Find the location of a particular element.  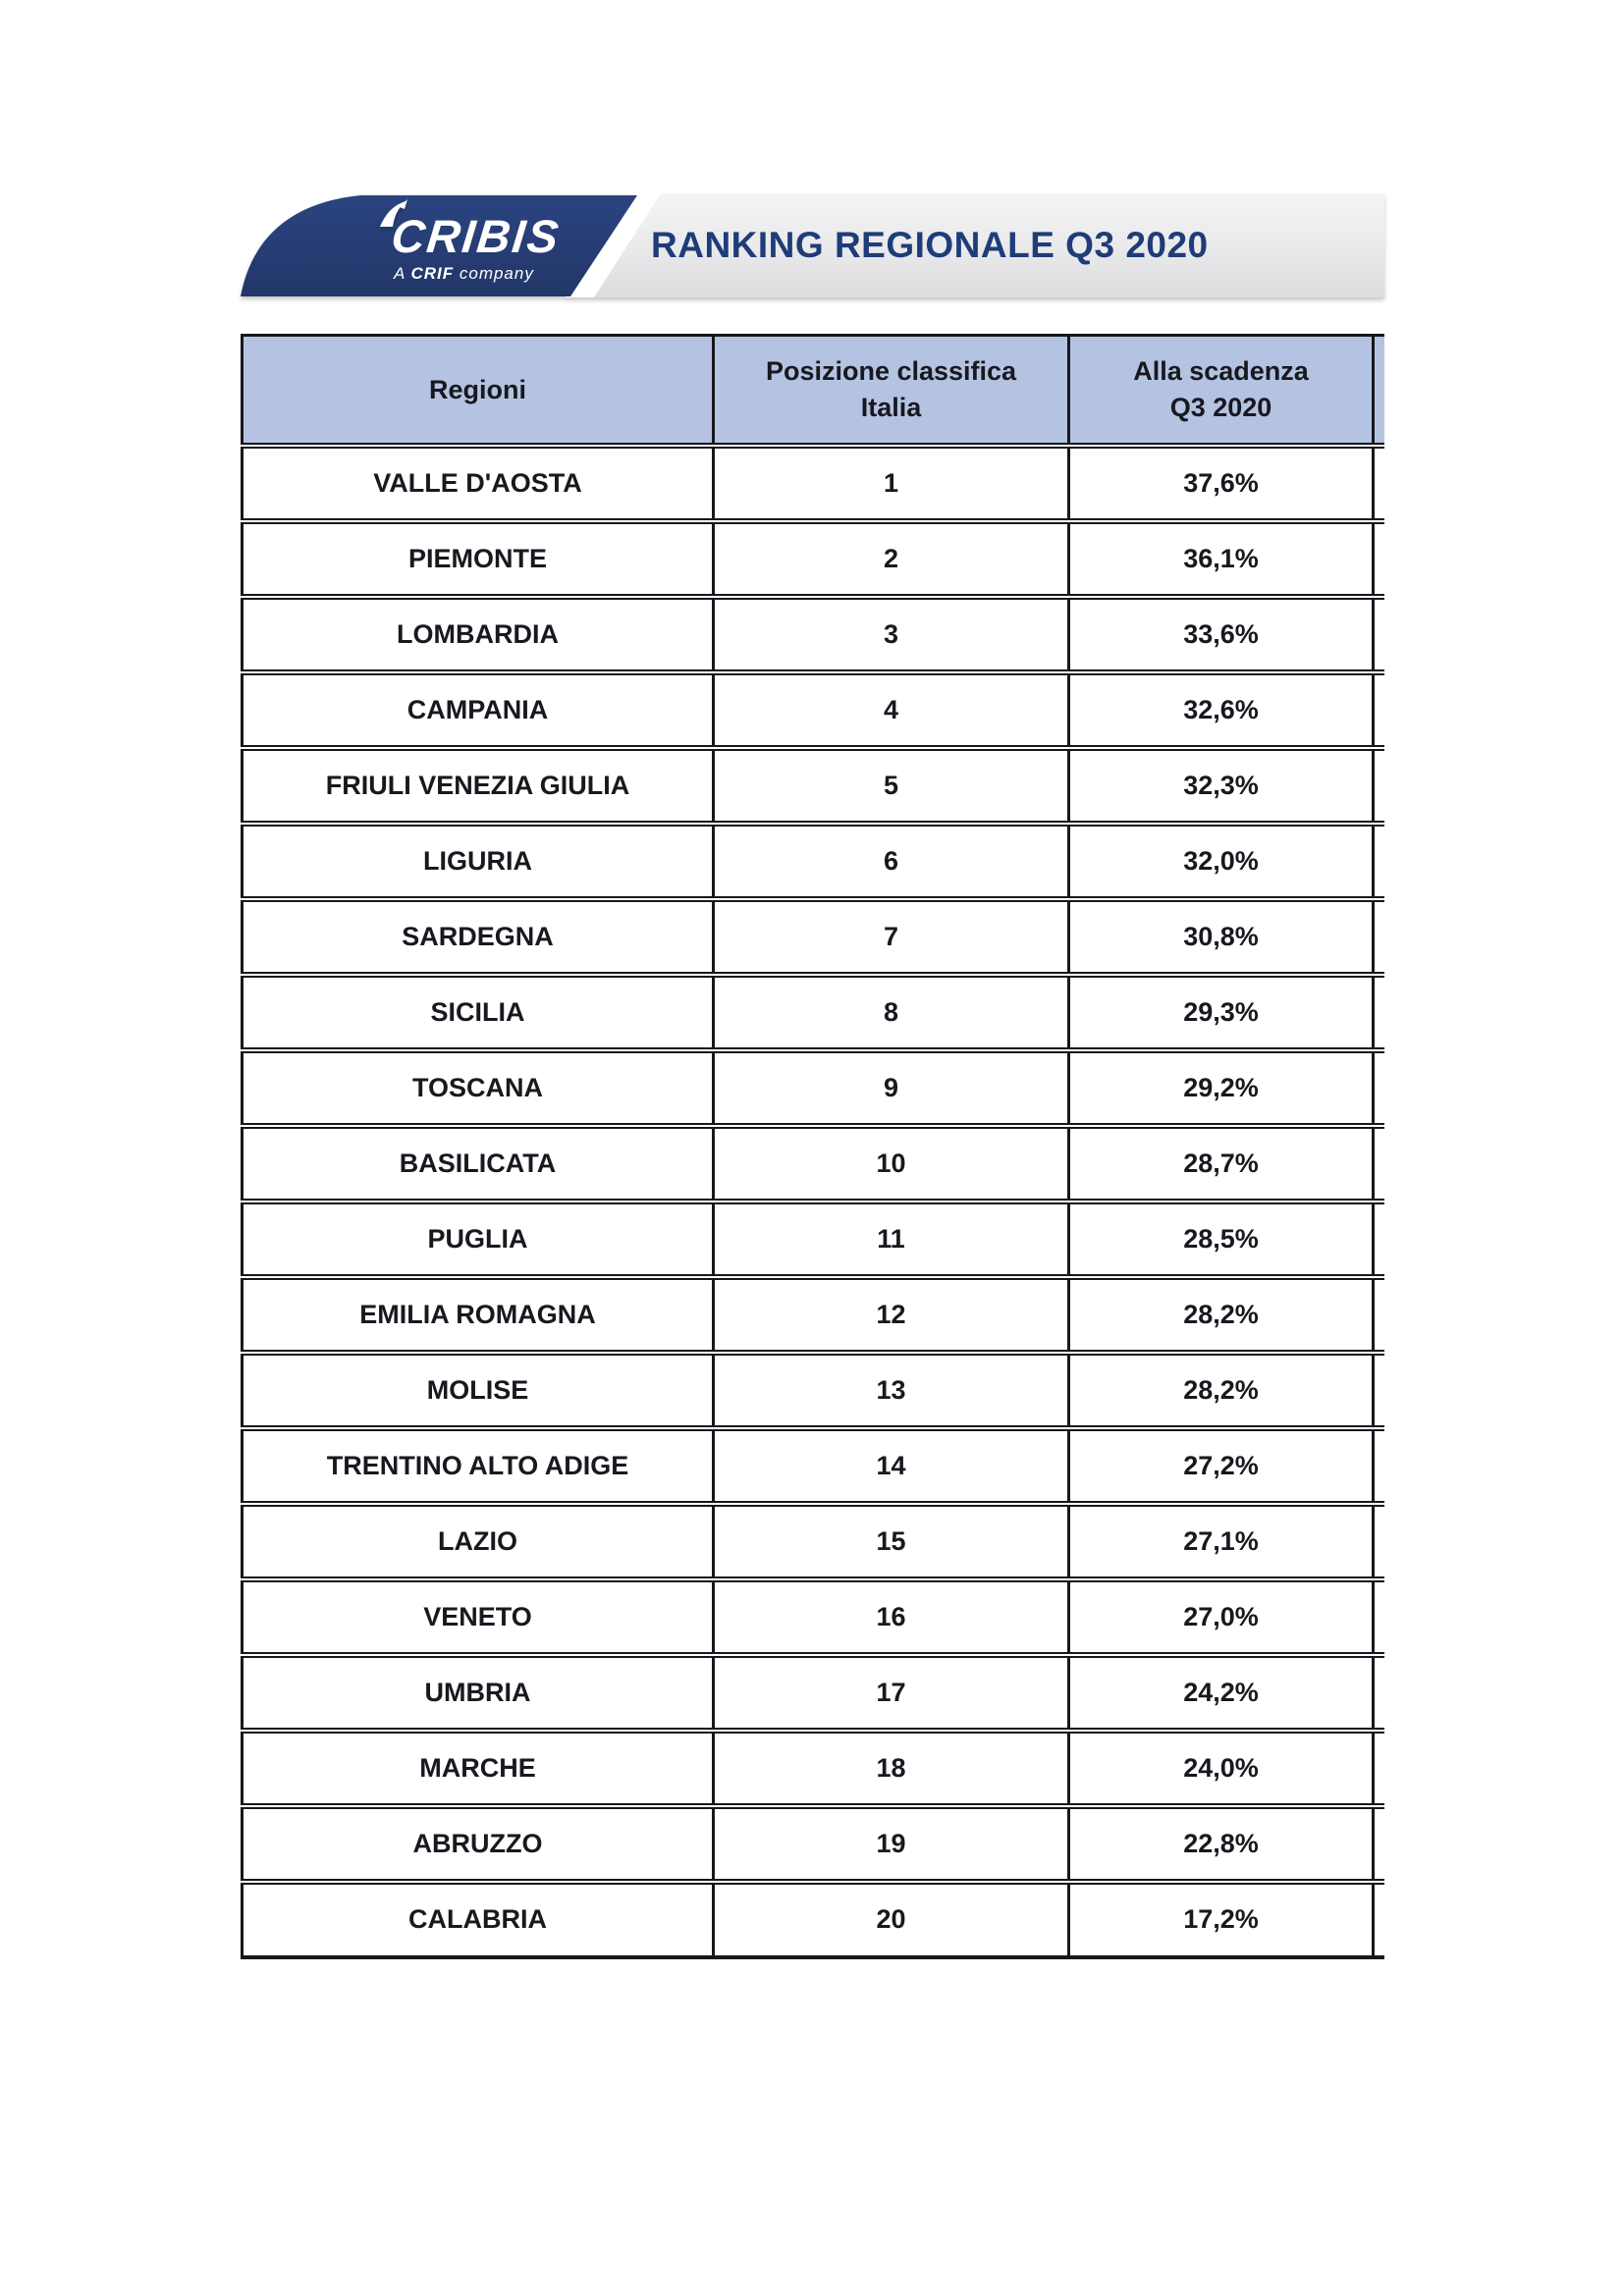

value-cell: 27,0% is located at coordinates (1220, 1615).